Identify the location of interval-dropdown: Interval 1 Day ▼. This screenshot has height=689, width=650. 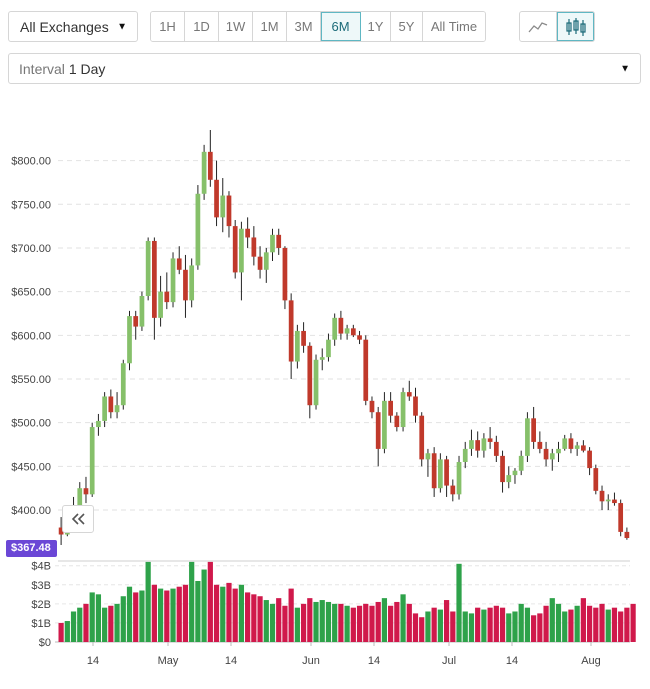
(324, 68).